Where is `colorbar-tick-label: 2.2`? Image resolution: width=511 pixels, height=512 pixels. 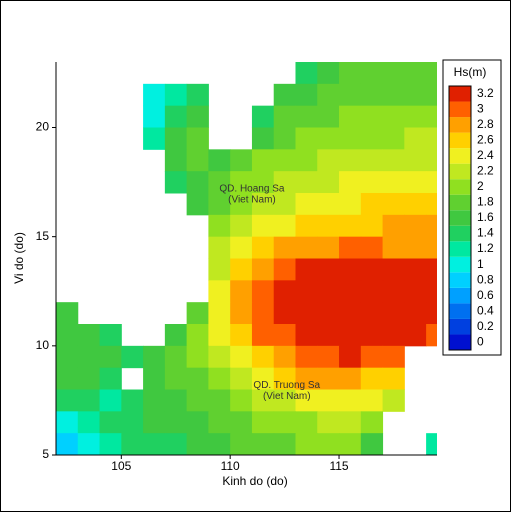
colorbar-tick-label: 2.2 is located at coordinates (485, 171).